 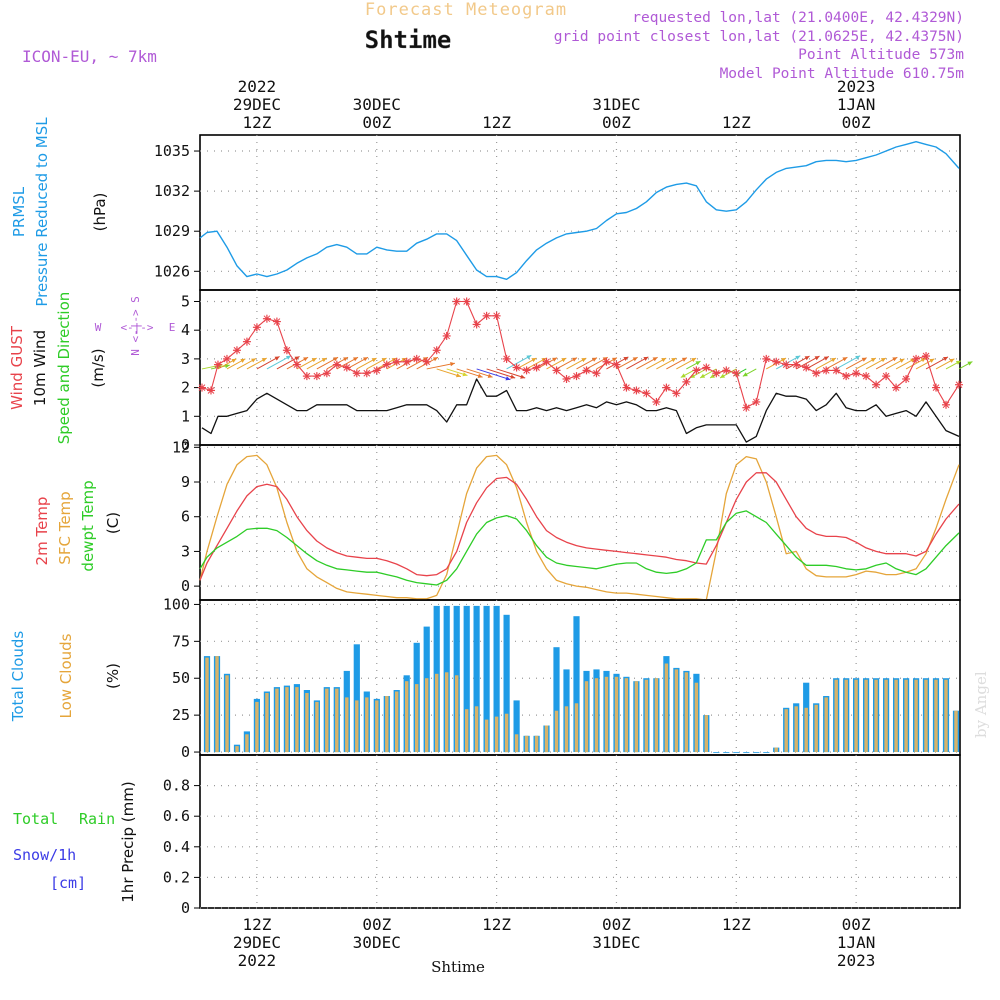 What do you see at coordinates (181, 447) in the screenshot?
I see `y-tick-label: 12` at bounding box center [181, 447].